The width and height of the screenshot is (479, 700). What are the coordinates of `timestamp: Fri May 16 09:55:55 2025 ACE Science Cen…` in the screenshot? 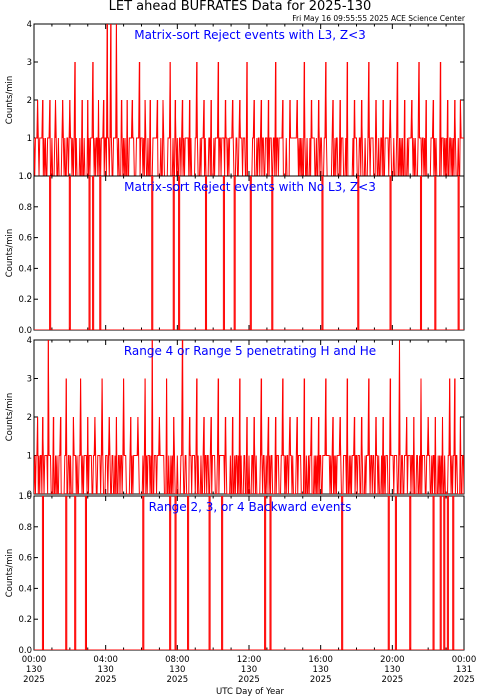 It's located at (379, 18).